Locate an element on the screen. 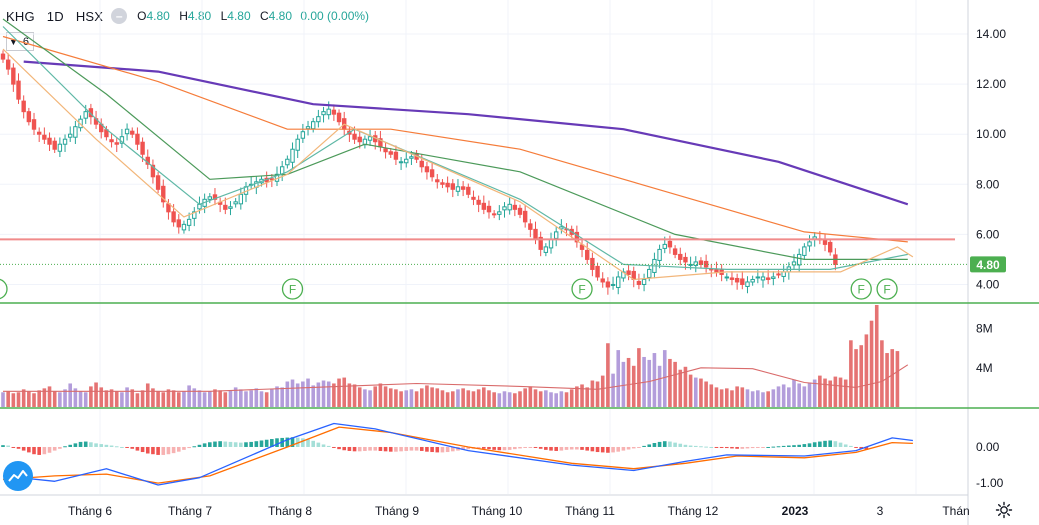 This screenshot has width=1039, height=525. interval-label: 1D is located at coordinates (55, 16).